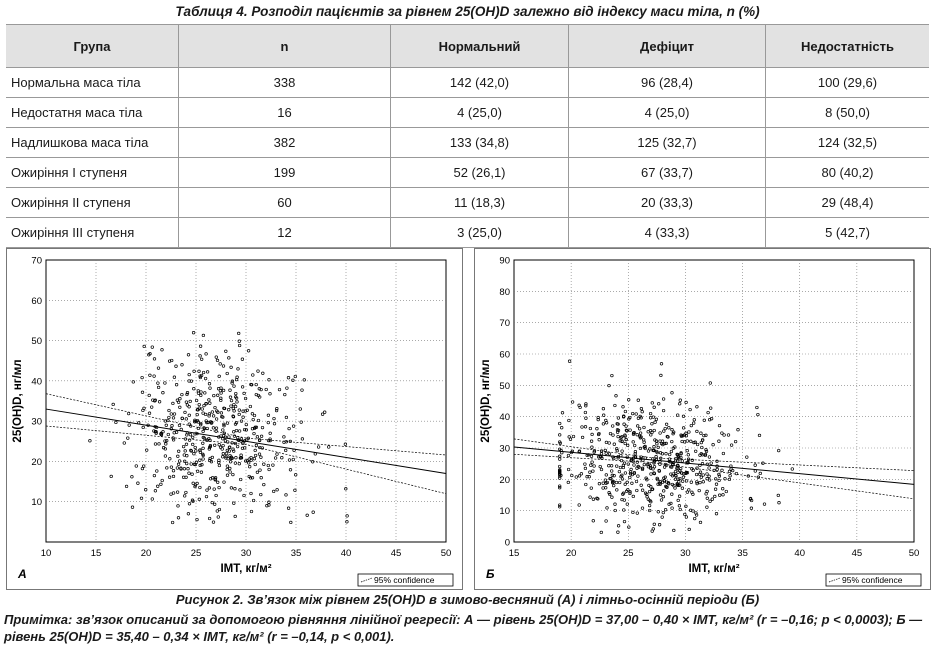 The width and height of the screenshot is (935, 654). Describe the element at coordinates (504, 261) in the screenshot. I see `chart-b-y-tick-label: 90` at that location.